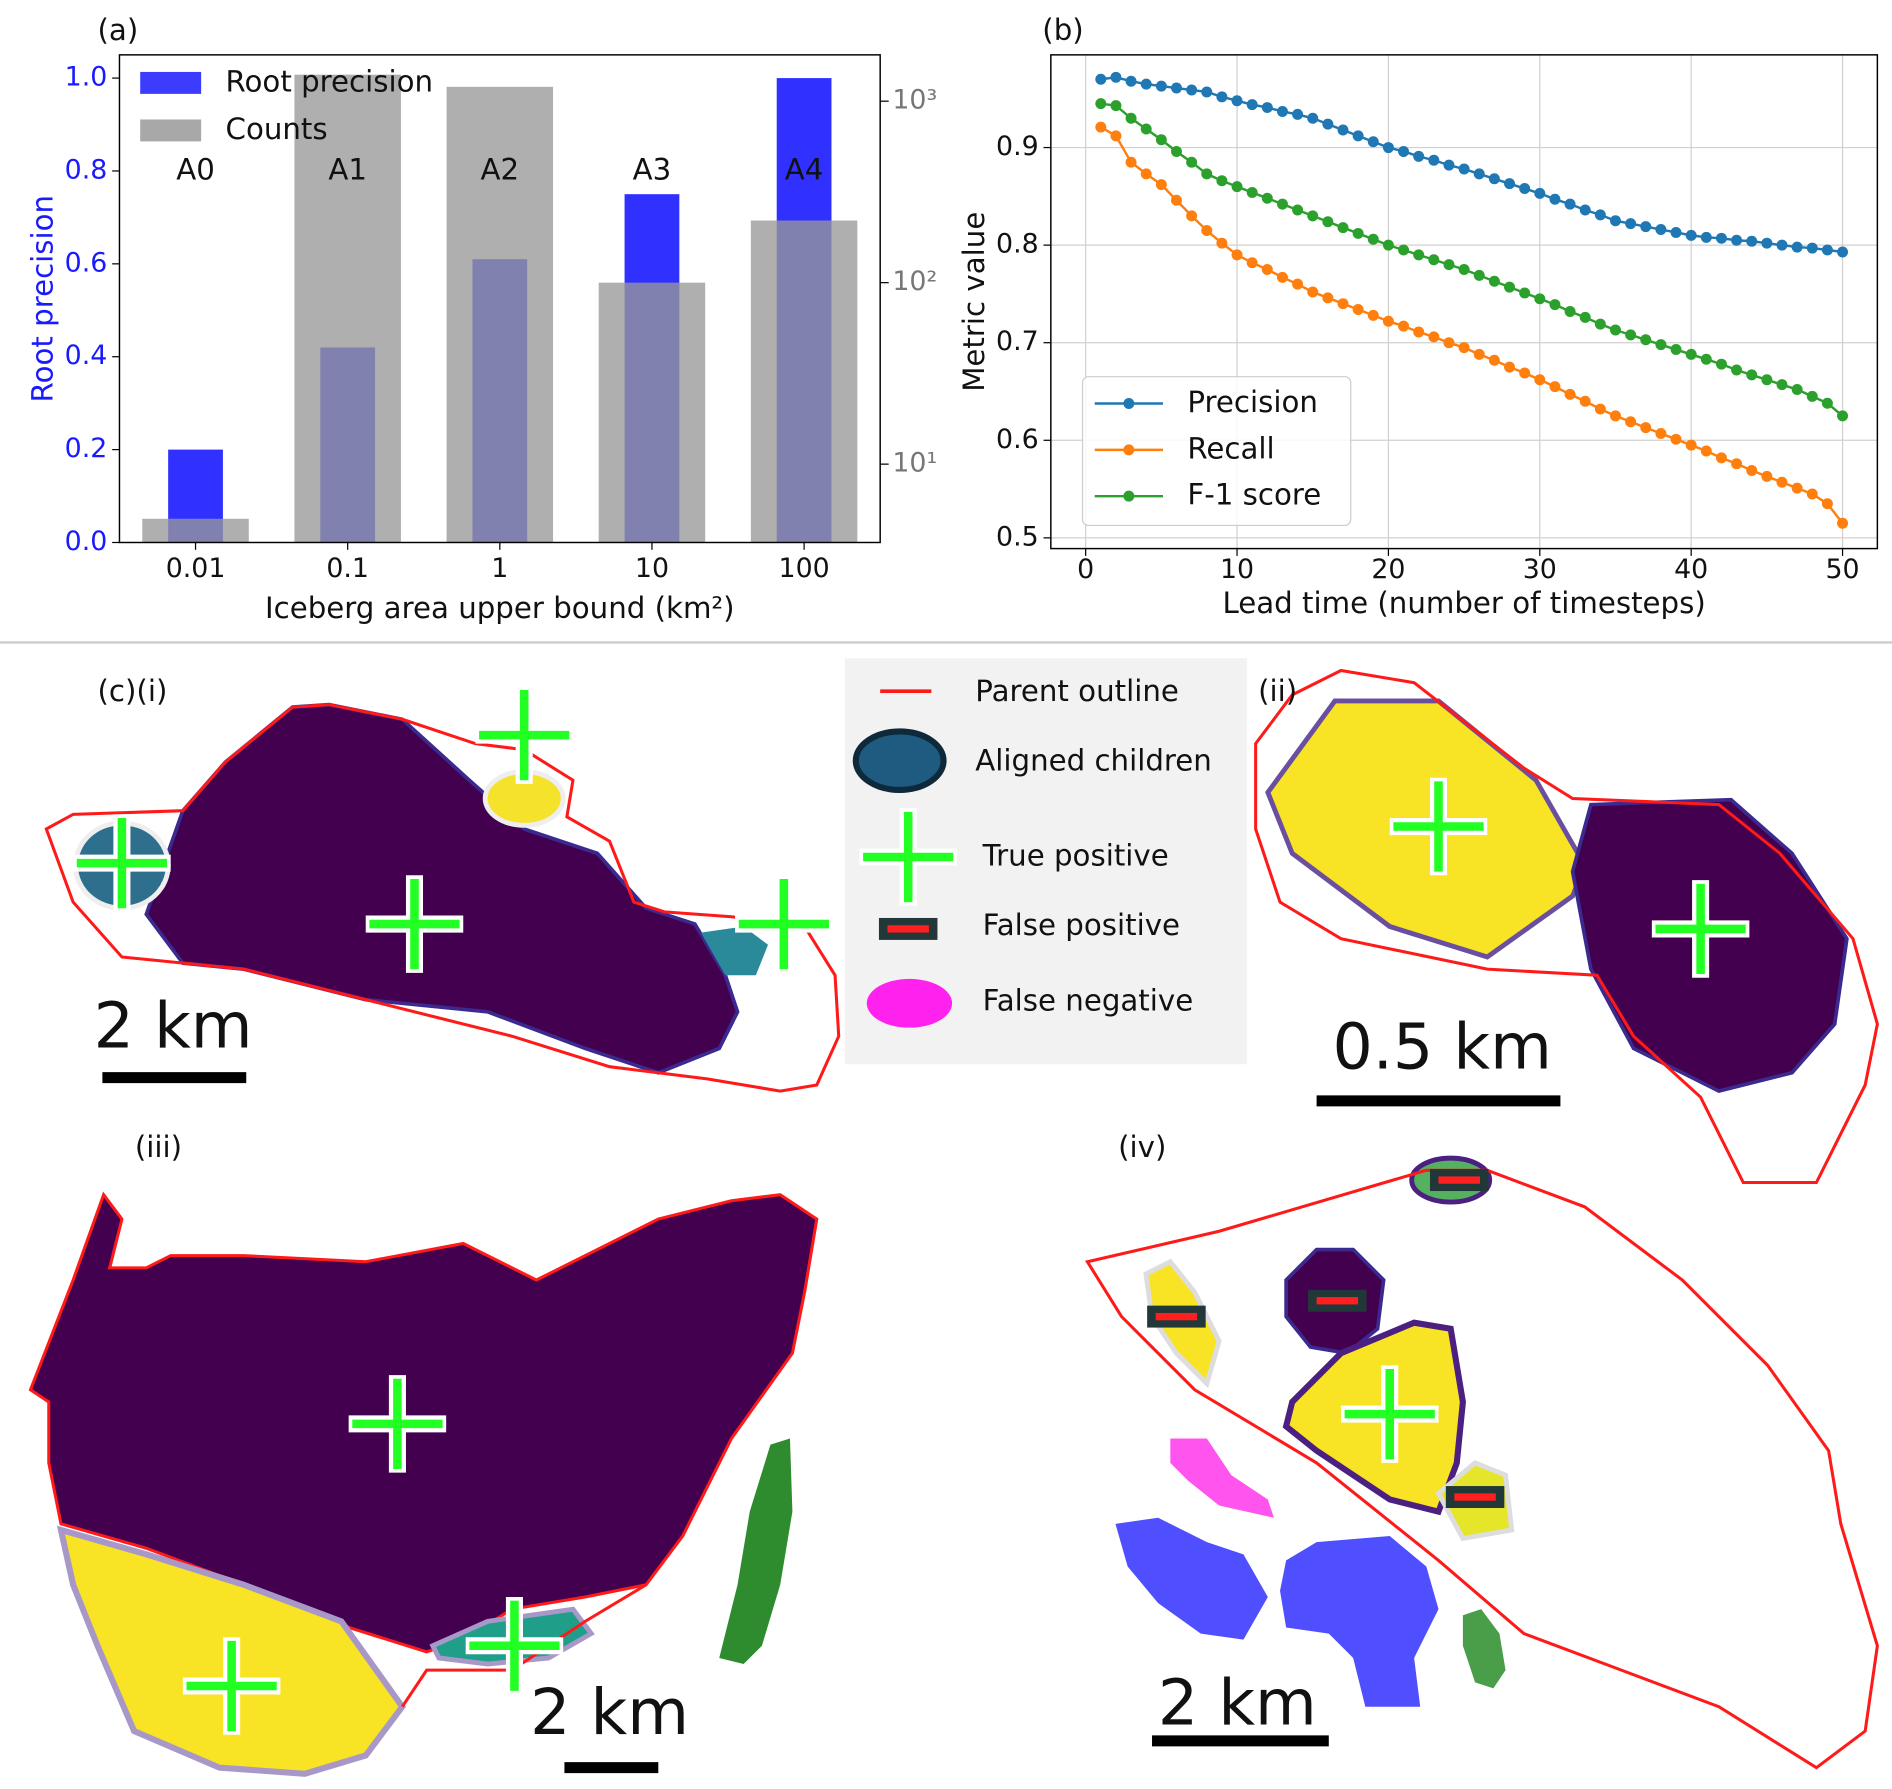 This screenshot has height=1789, width=1892. Describe the element at coordinates (1017, 341) in the screenshot. I see `y-tick-label: 0.7` at that location.